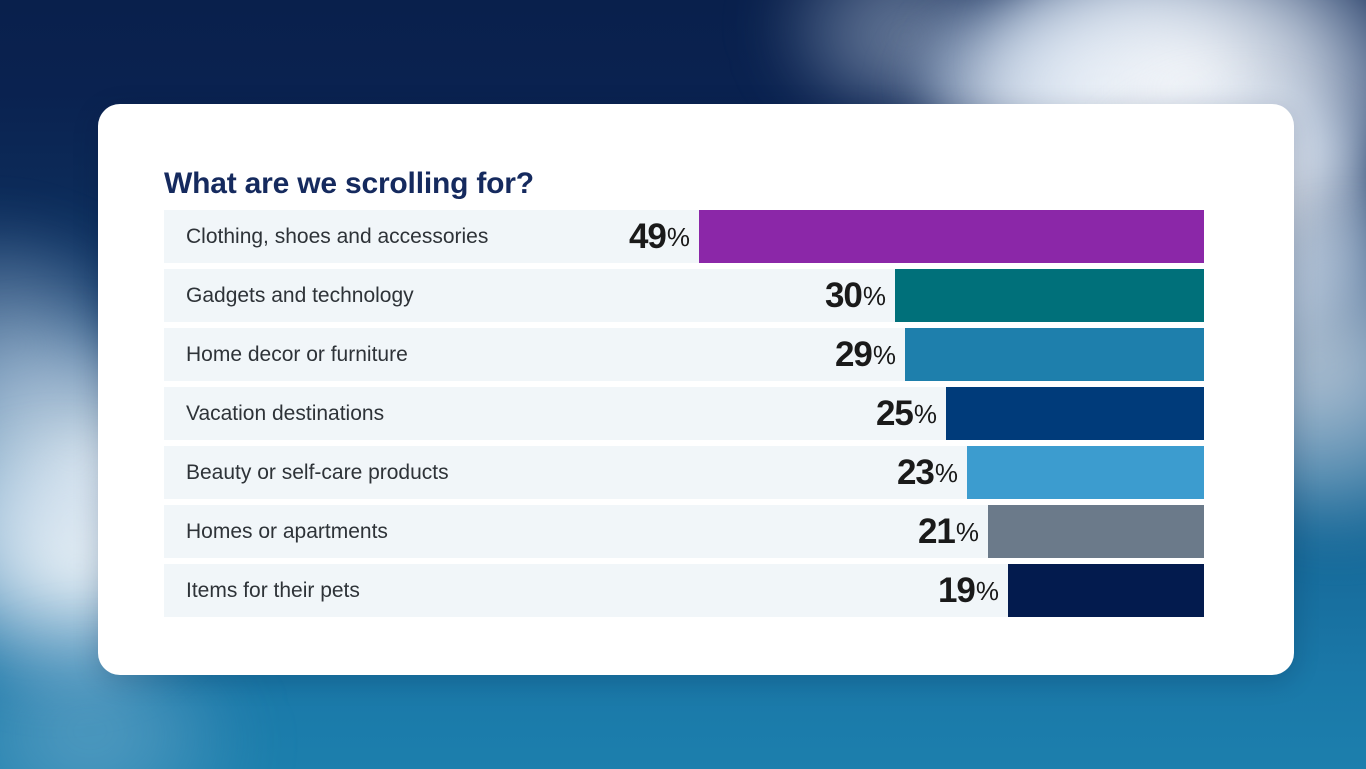 This screenshot has height=769, width=1366. What do you see at coordinates (936, 531) in the screenshot?
I see `bar-value-number: 21` at bounding box center [936, 531].